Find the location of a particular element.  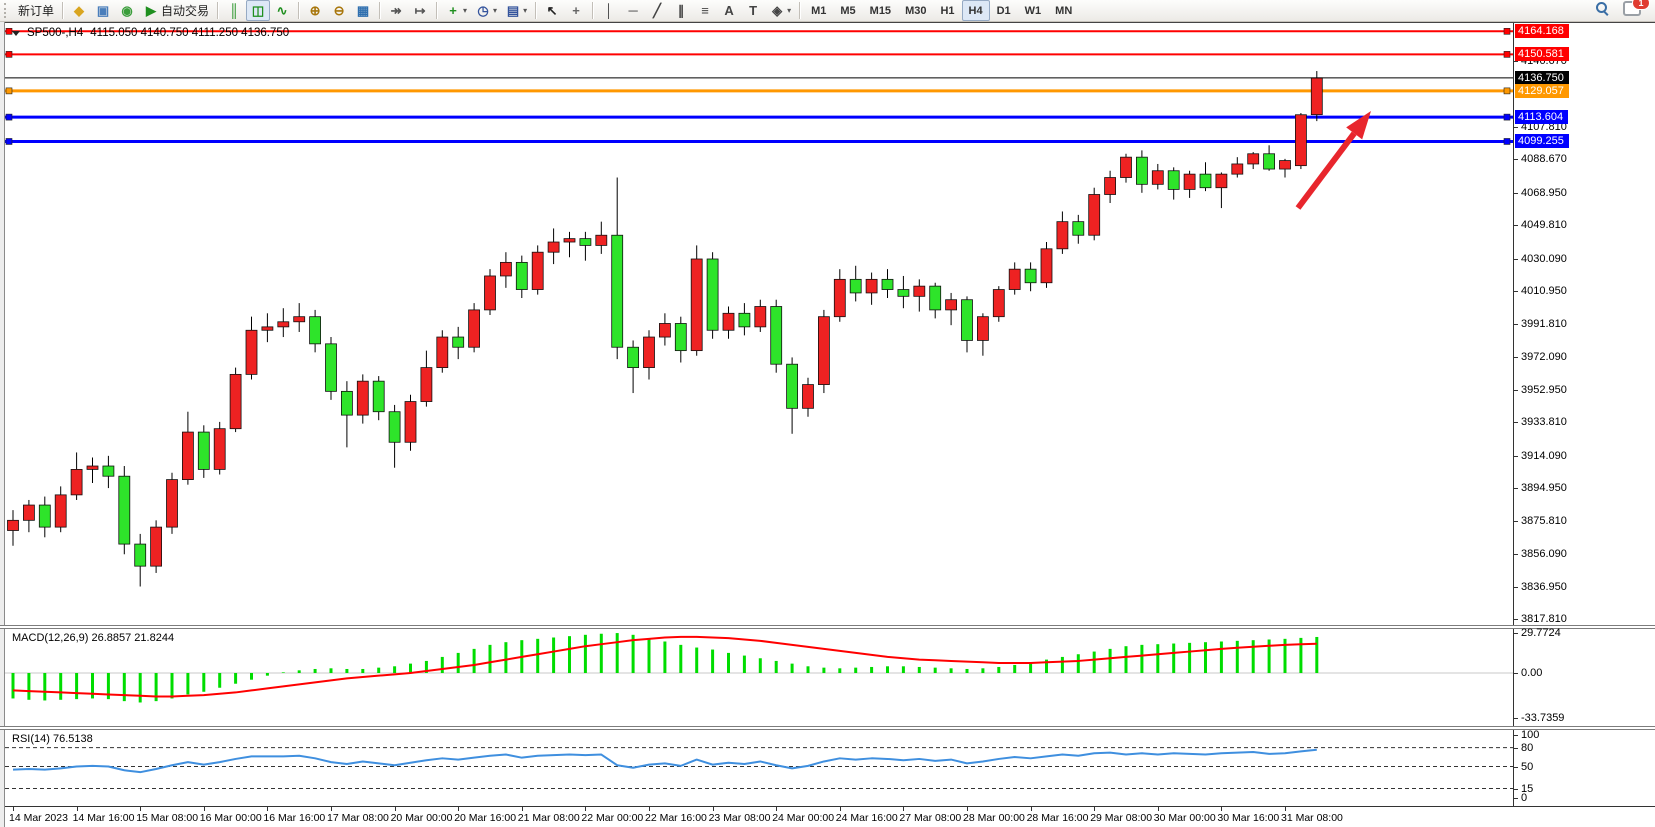

tf-h1-button: H1 is located at coordinates (947, 10).